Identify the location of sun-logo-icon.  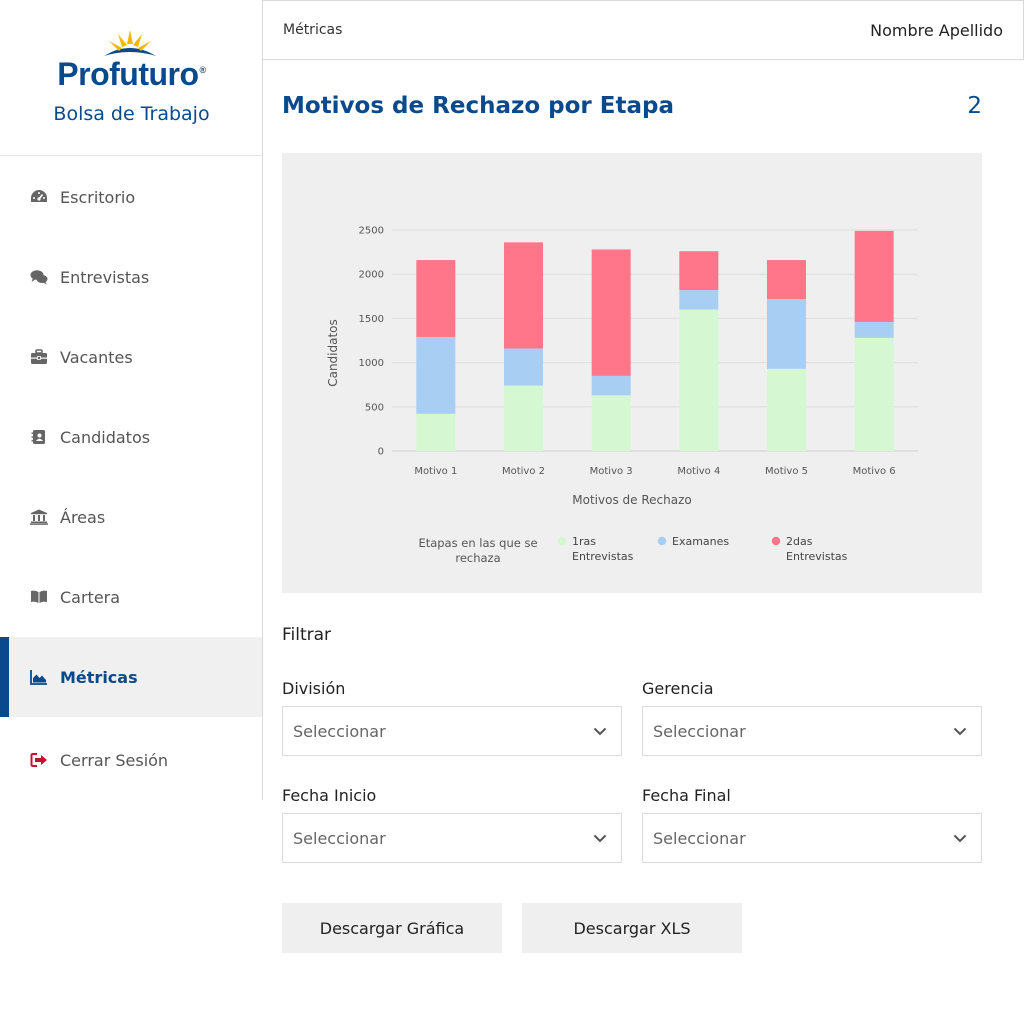
(130, 43).